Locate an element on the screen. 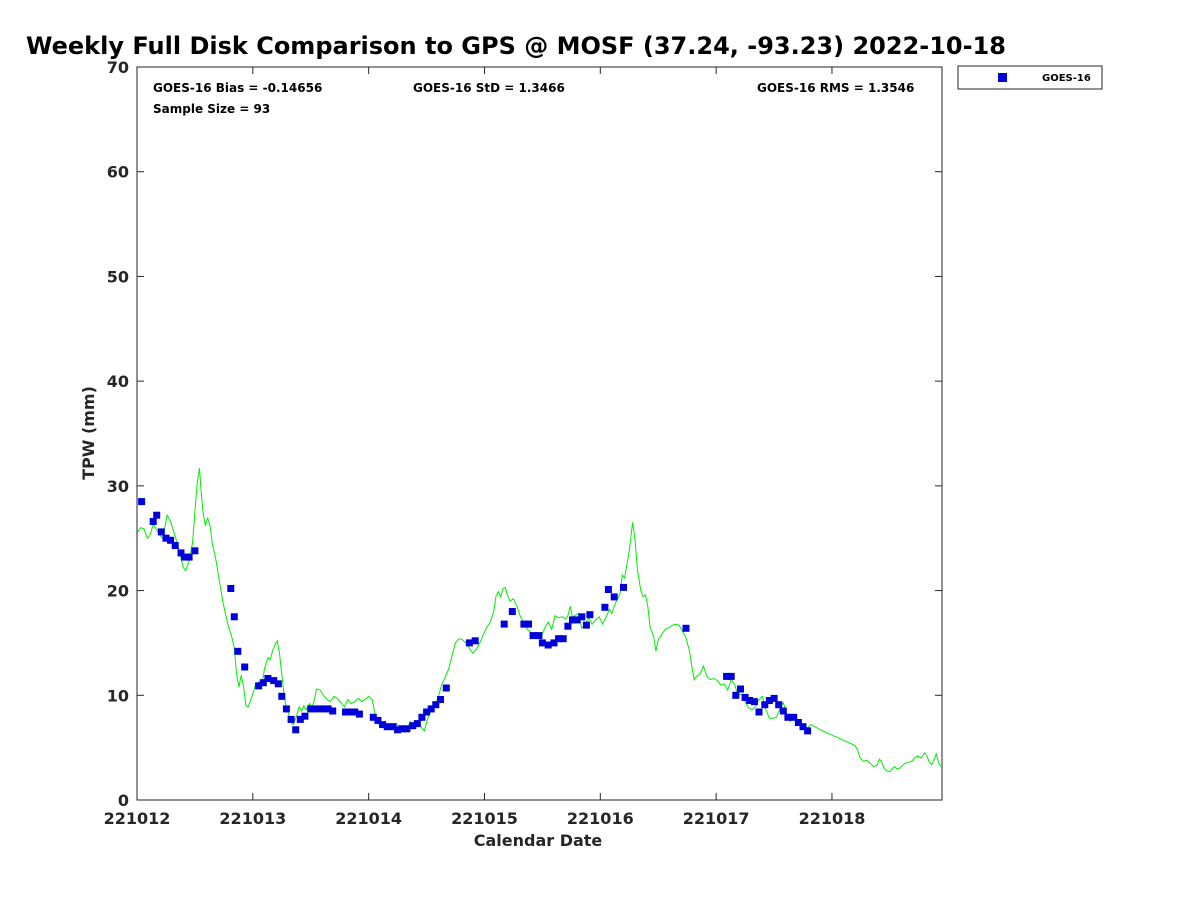 This screenshot has width=1200, height=900. legend-box is located at coordinates (1030, 77).